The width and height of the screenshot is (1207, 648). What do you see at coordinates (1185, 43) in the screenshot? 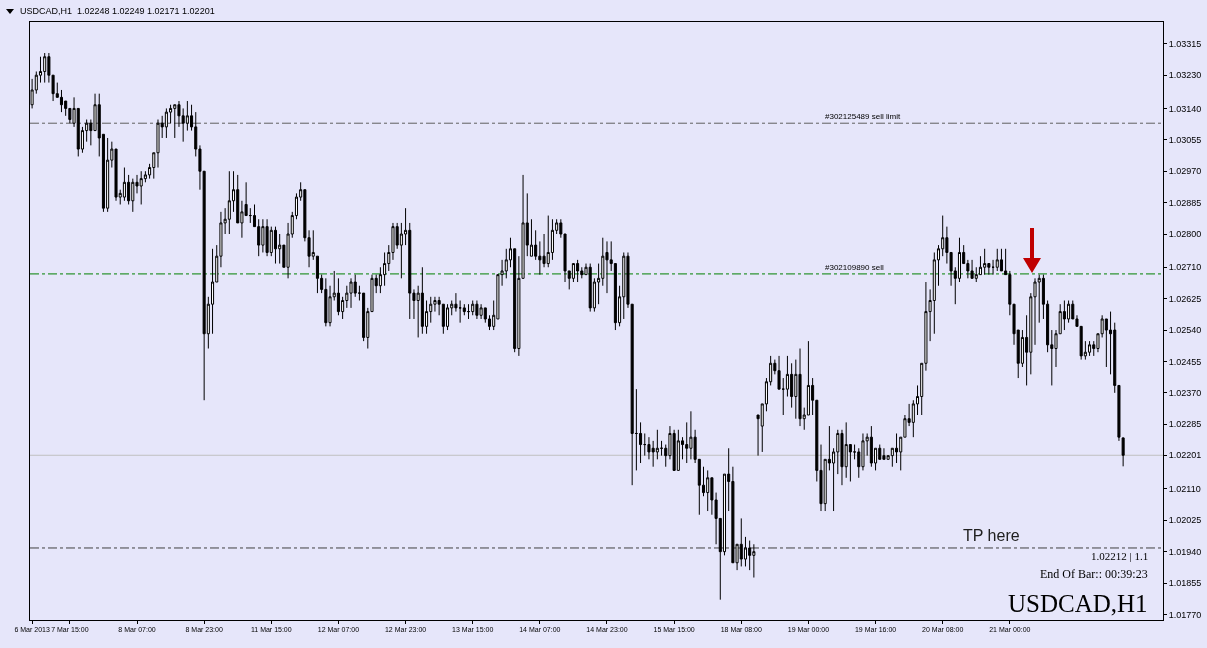
I see `y-tick-label: 1.03315` at bounding box center [1185, 43].